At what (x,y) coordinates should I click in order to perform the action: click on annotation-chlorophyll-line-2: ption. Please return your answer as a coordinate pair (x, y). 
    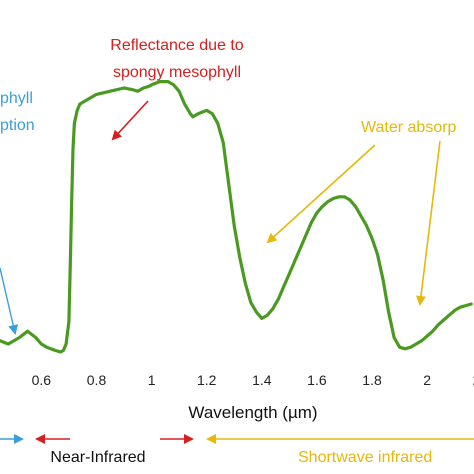
    Looking at the image, I should click on (17, 125).